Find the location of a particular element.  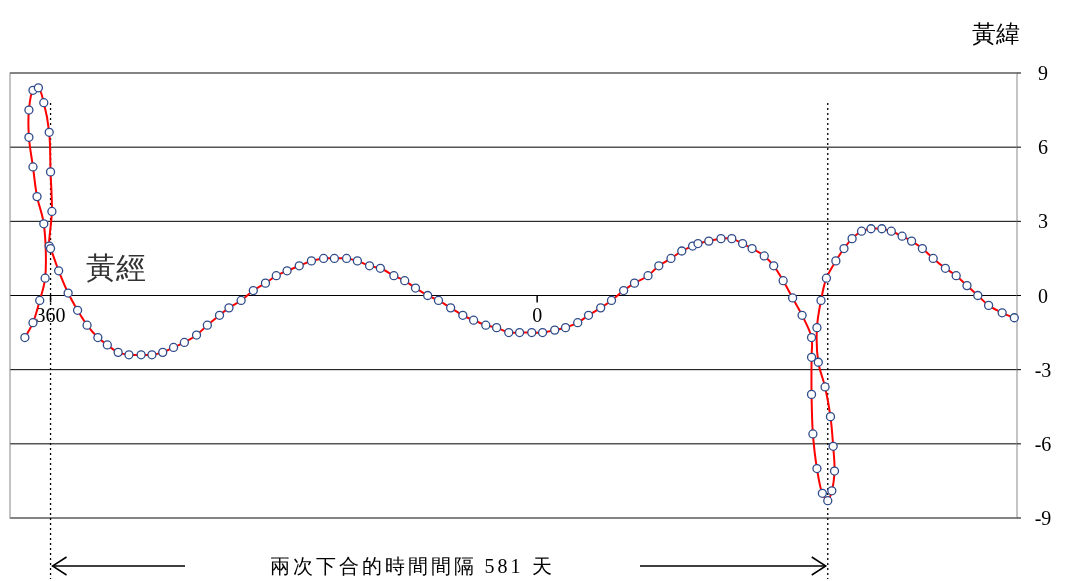

y-tick-label: 6 is located at coordinates (1043, 147).